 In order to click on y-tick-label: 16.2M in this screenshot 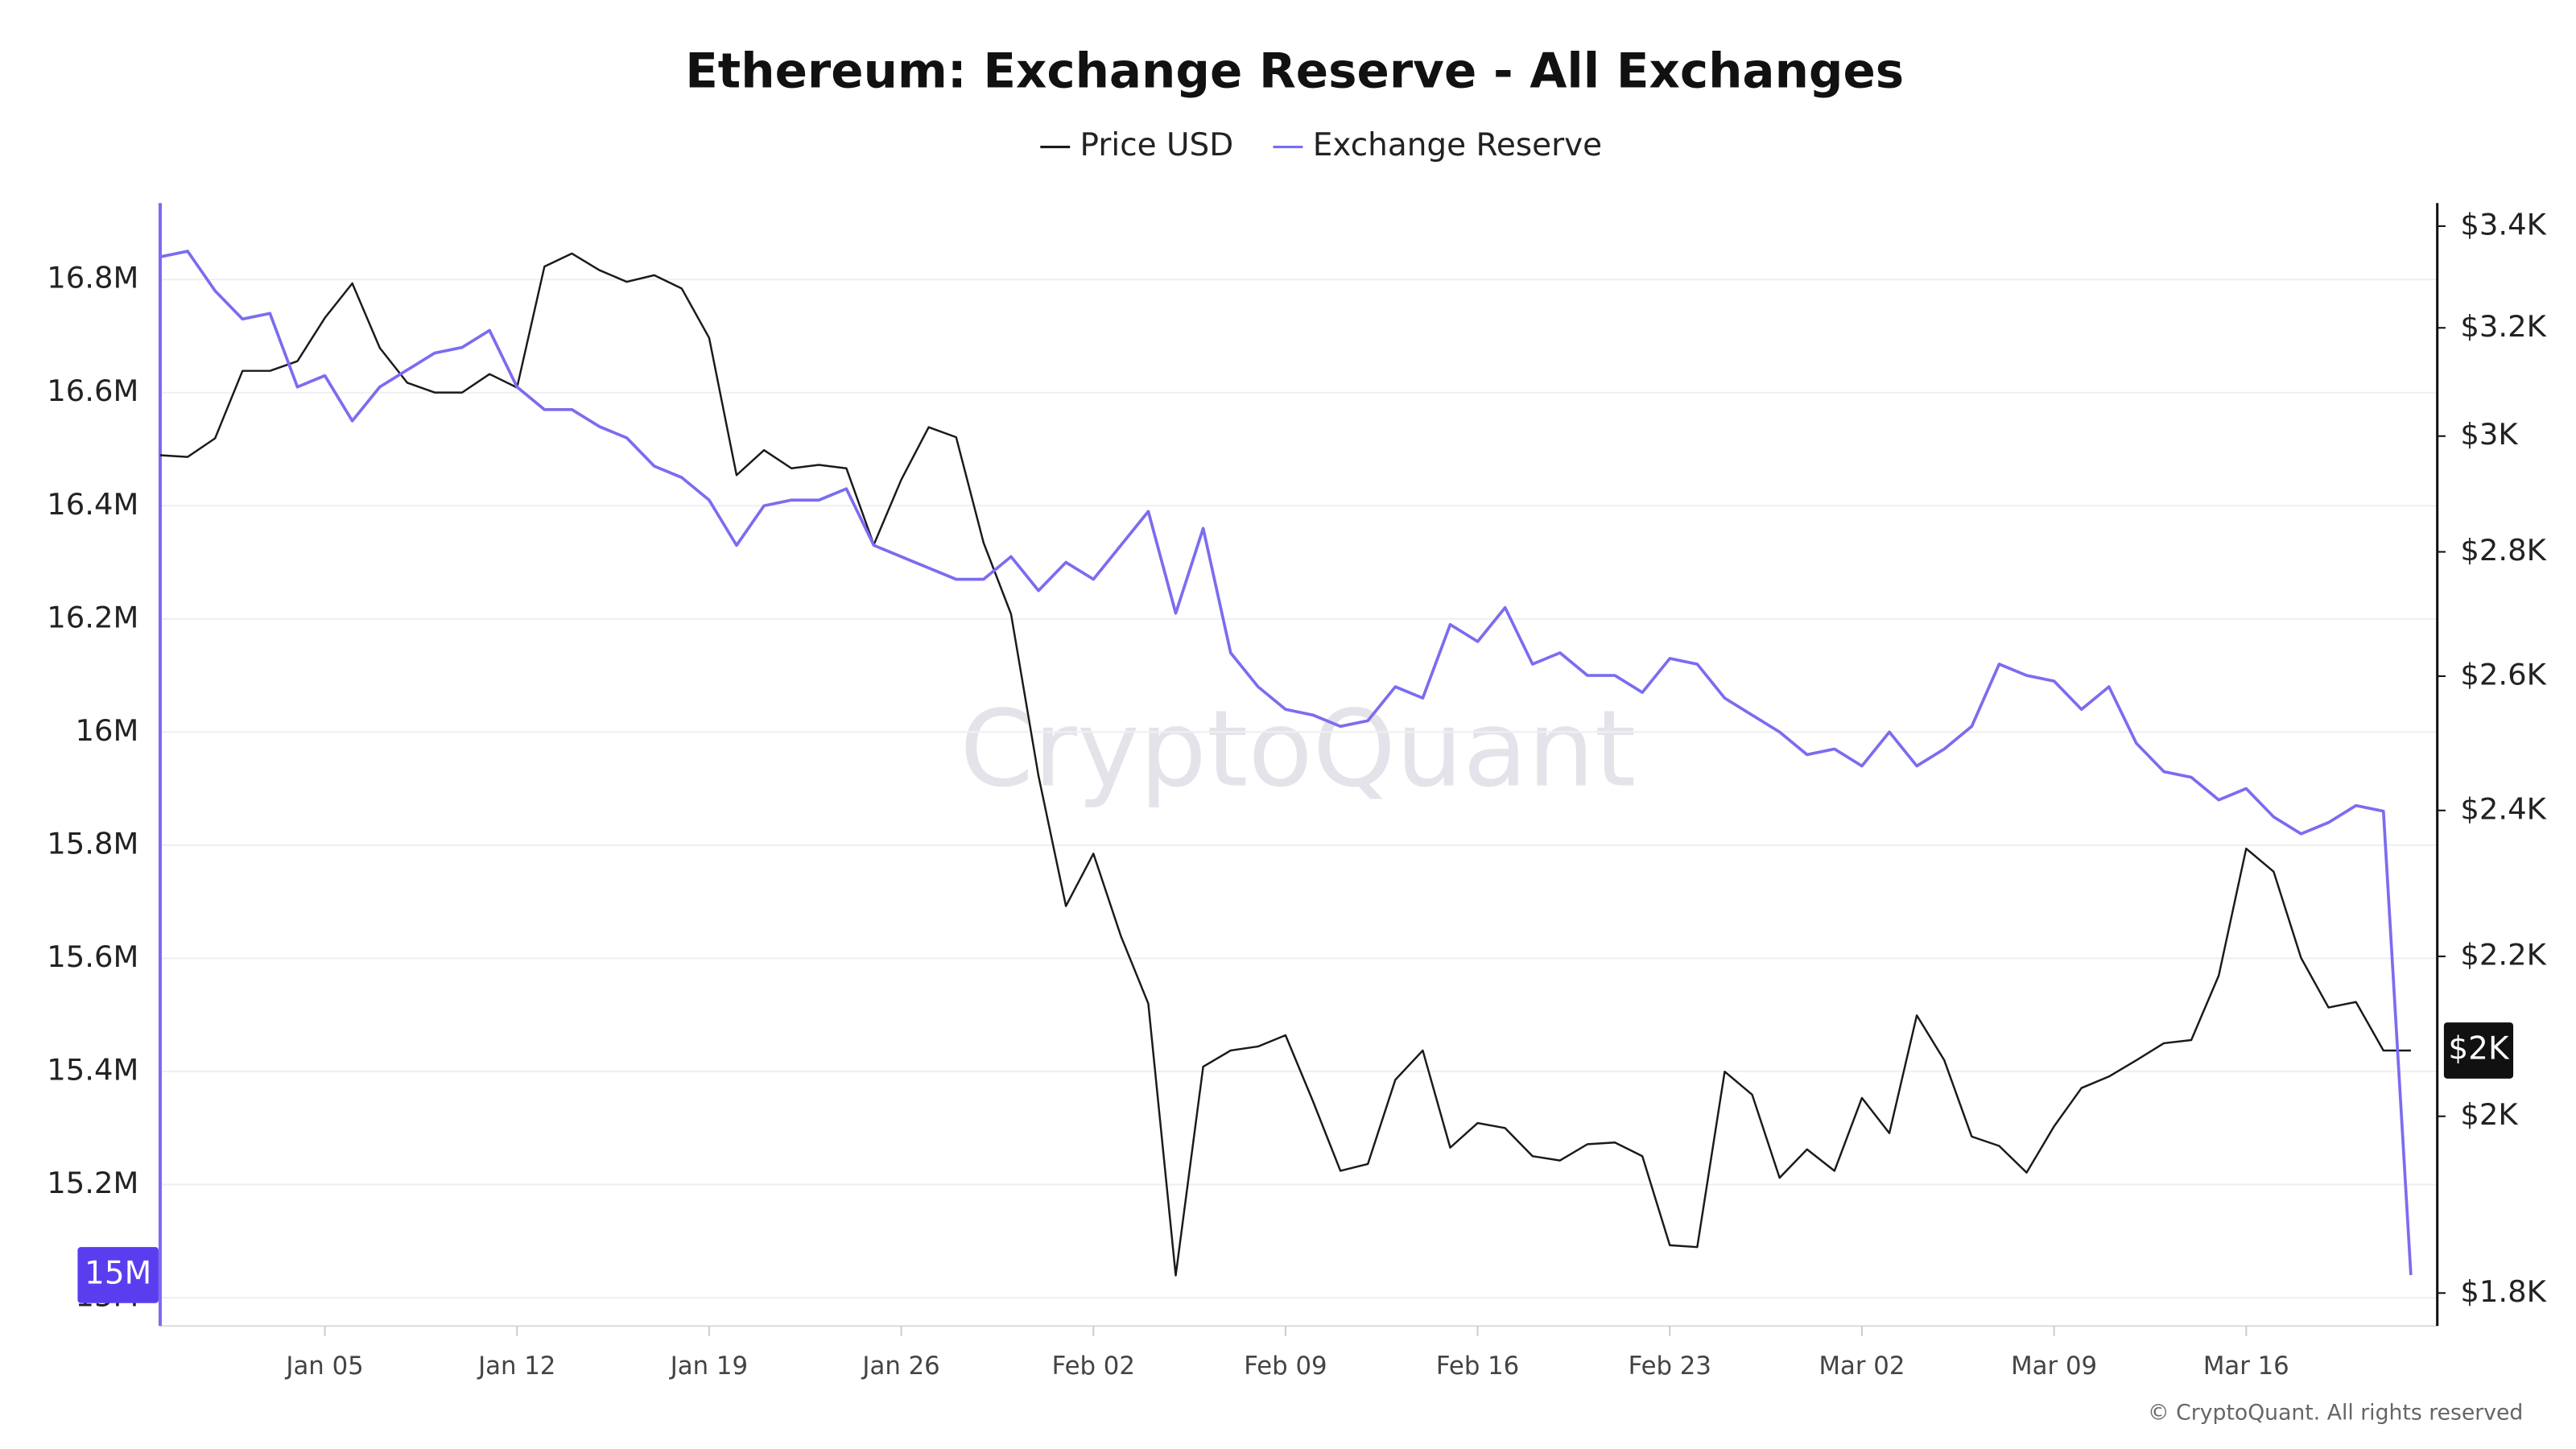, I will do `click(92, 617)`.